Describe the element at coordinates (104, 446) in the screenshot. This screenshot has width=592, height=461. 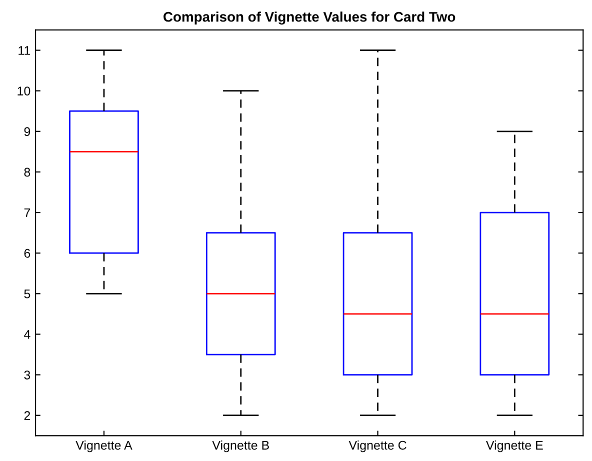
I see `x-tick-label: Vignette A` at that location.